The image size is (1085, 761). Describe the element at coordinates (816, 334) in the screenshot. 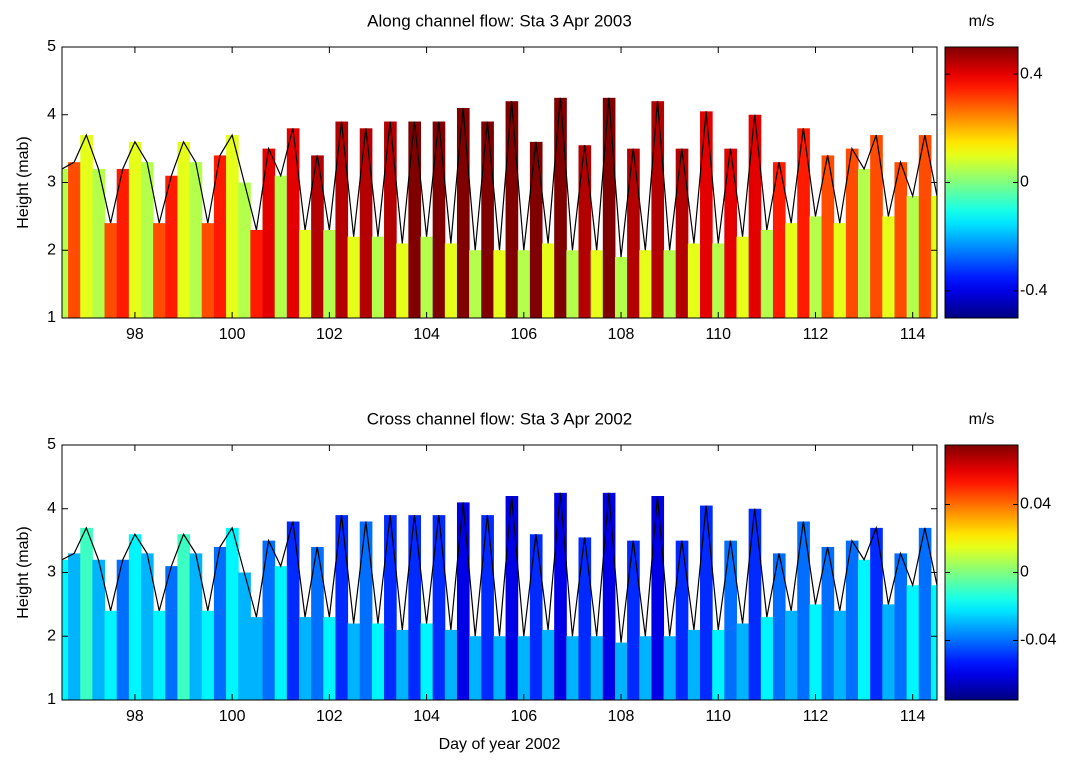

I see `x-tick-label: 112` at that location.